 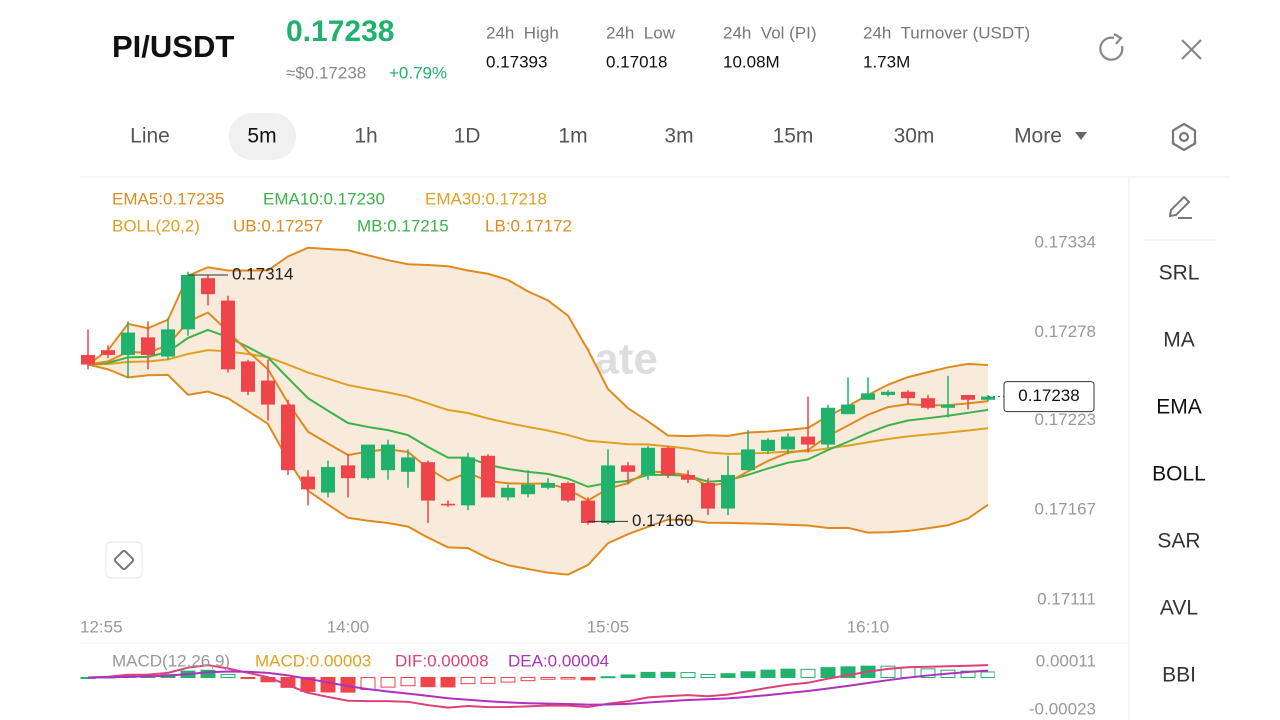 I want to click on x-tick-label: 16:10, so click(x=868, y=626).